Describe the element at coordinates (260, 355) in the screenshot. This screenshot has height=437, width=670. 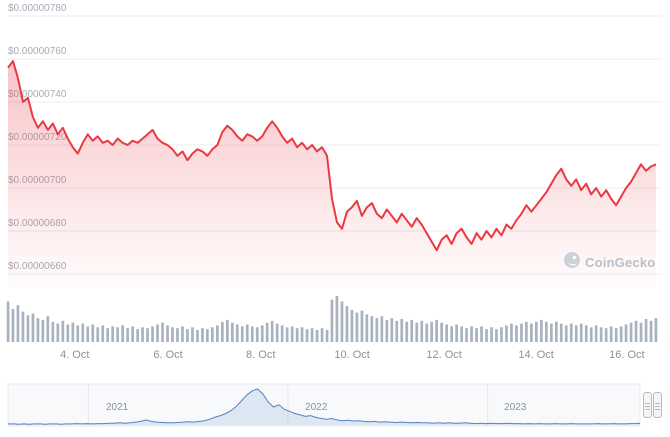
I see `x-axis-label: 8. Oct` at that location.